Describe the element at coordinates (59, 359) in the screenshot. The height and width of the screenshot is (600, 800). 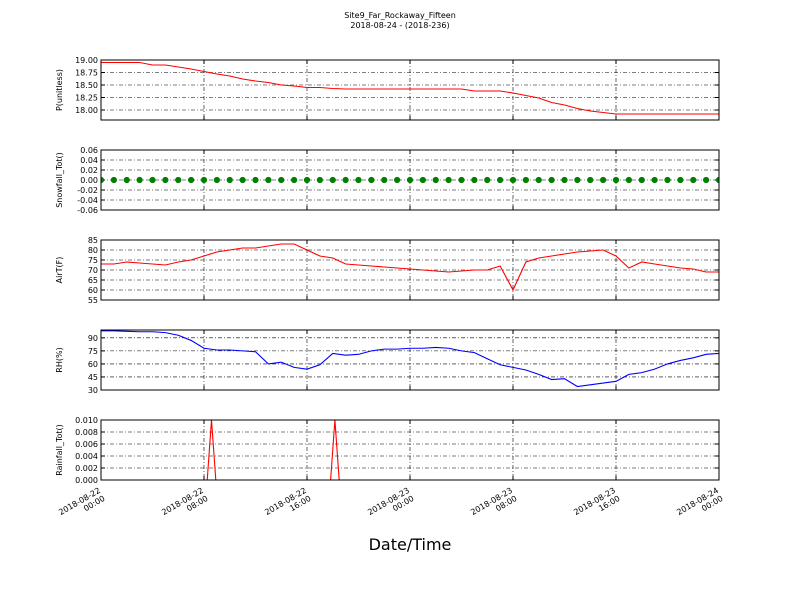
I see `y-axis-label: RH(%)` at that location.